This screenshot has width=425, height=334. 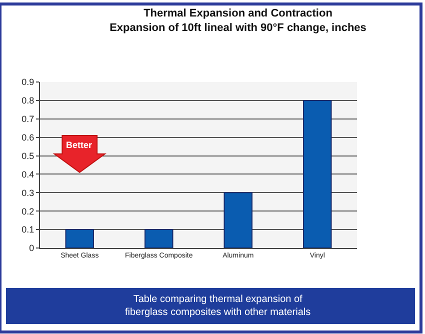 What do you see at coordinates (28, 229) in the screenshot?
I see `y-tick-label: 0.1` at bounding box center [28, 229].